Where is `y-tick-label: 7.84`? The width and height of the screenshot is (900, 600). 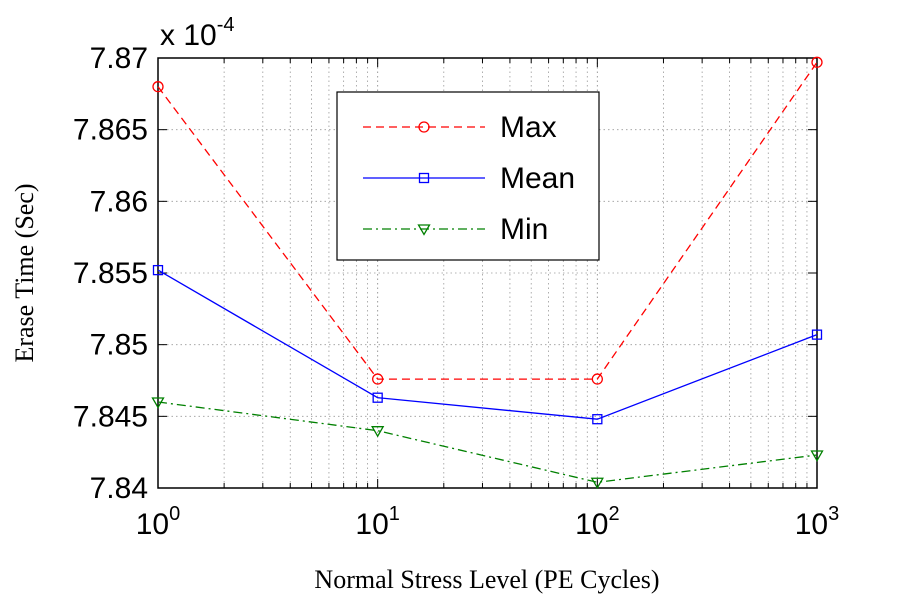 y-tick-label: 7.84 is located at coordinates (119, 488).